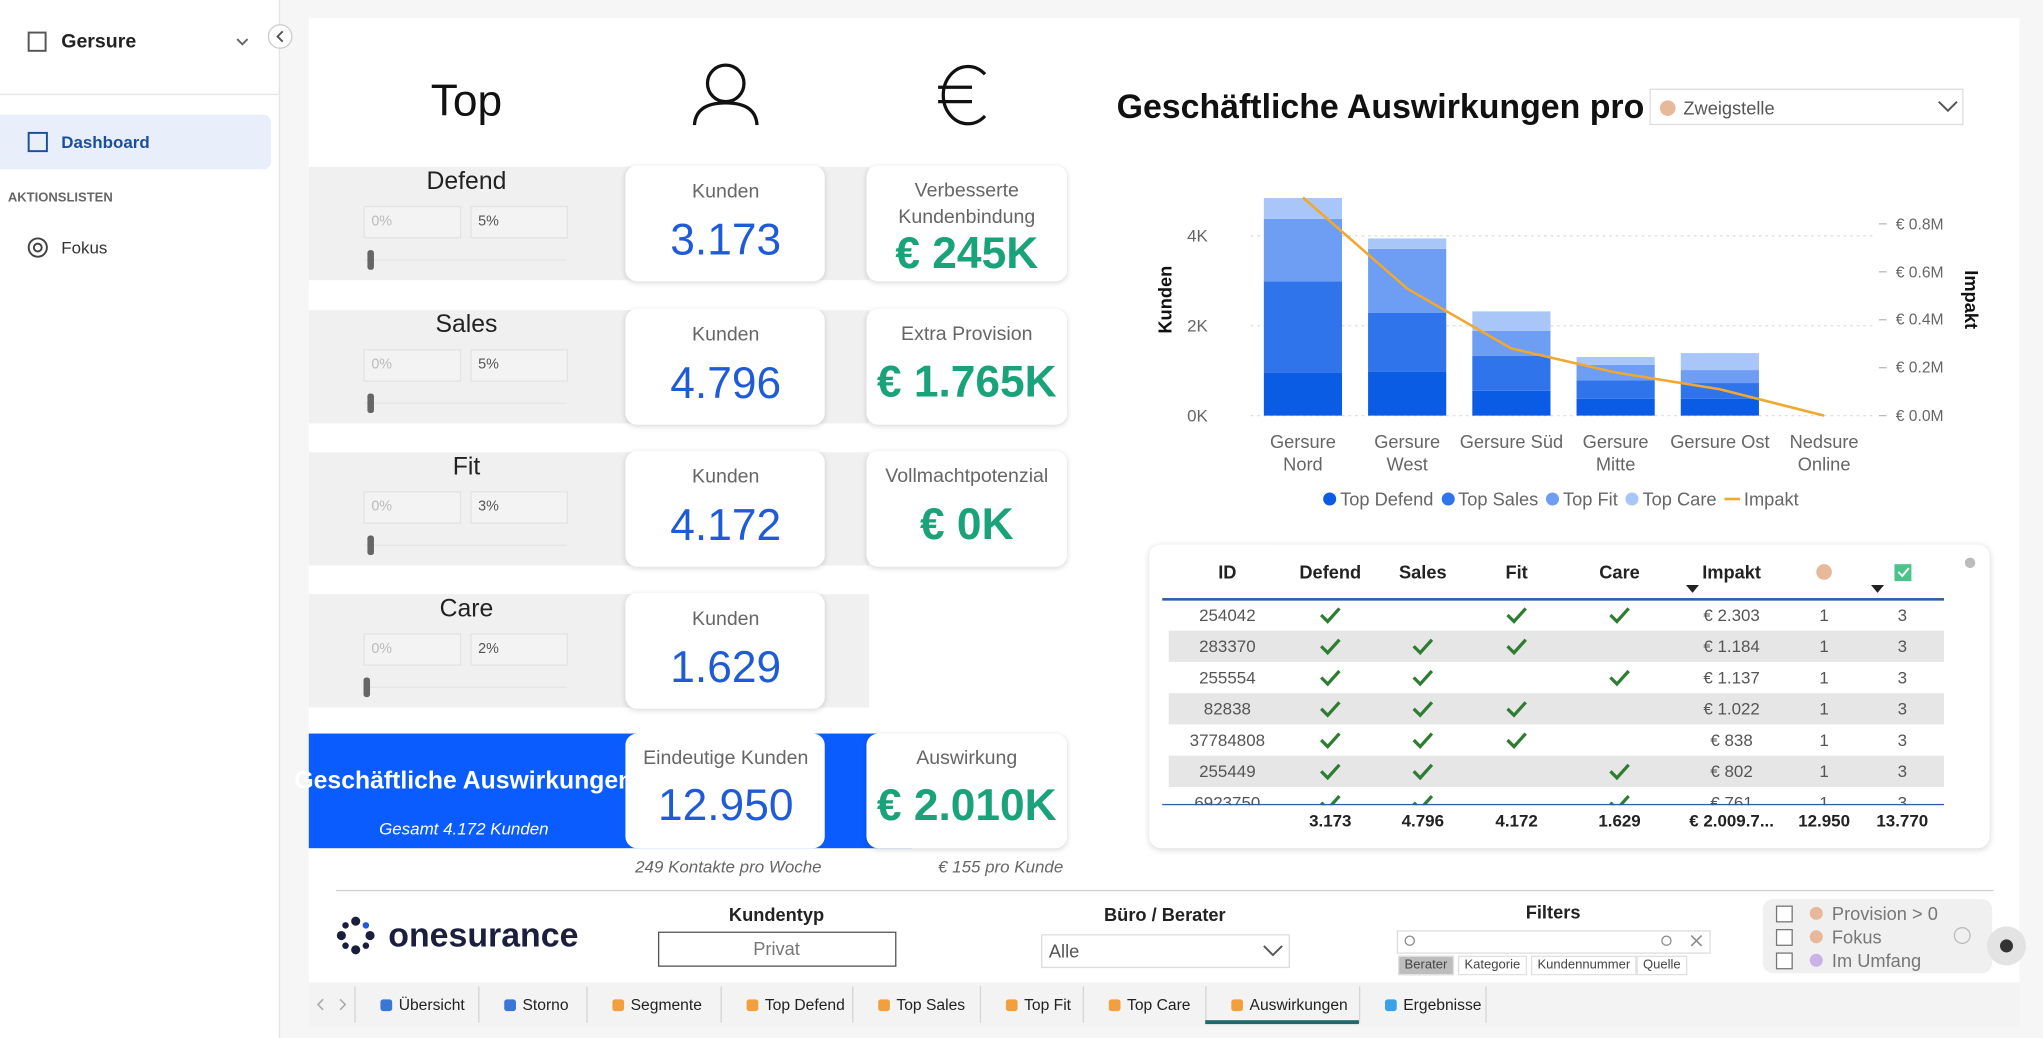 The width and height of the screenshot is (2043, 1038). Describe the element at coordinates (1662, 965) in the screenshot. I see `filter-tag: Quelle` at that location.